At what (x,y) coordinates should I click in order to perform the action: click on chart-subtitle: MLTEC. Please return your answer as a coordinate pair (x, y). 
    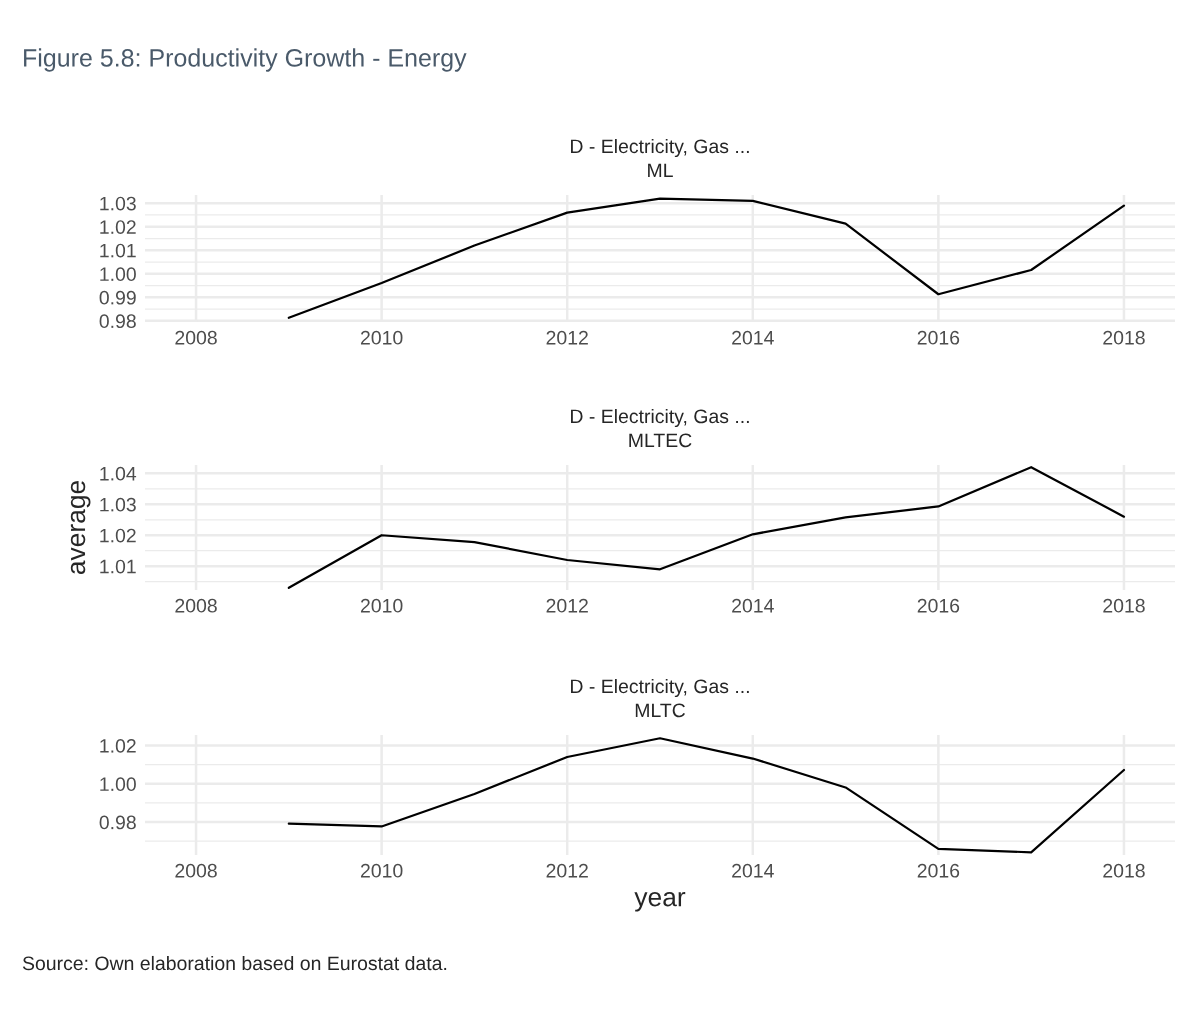
    Looking at the image, I should click on (660, 440).